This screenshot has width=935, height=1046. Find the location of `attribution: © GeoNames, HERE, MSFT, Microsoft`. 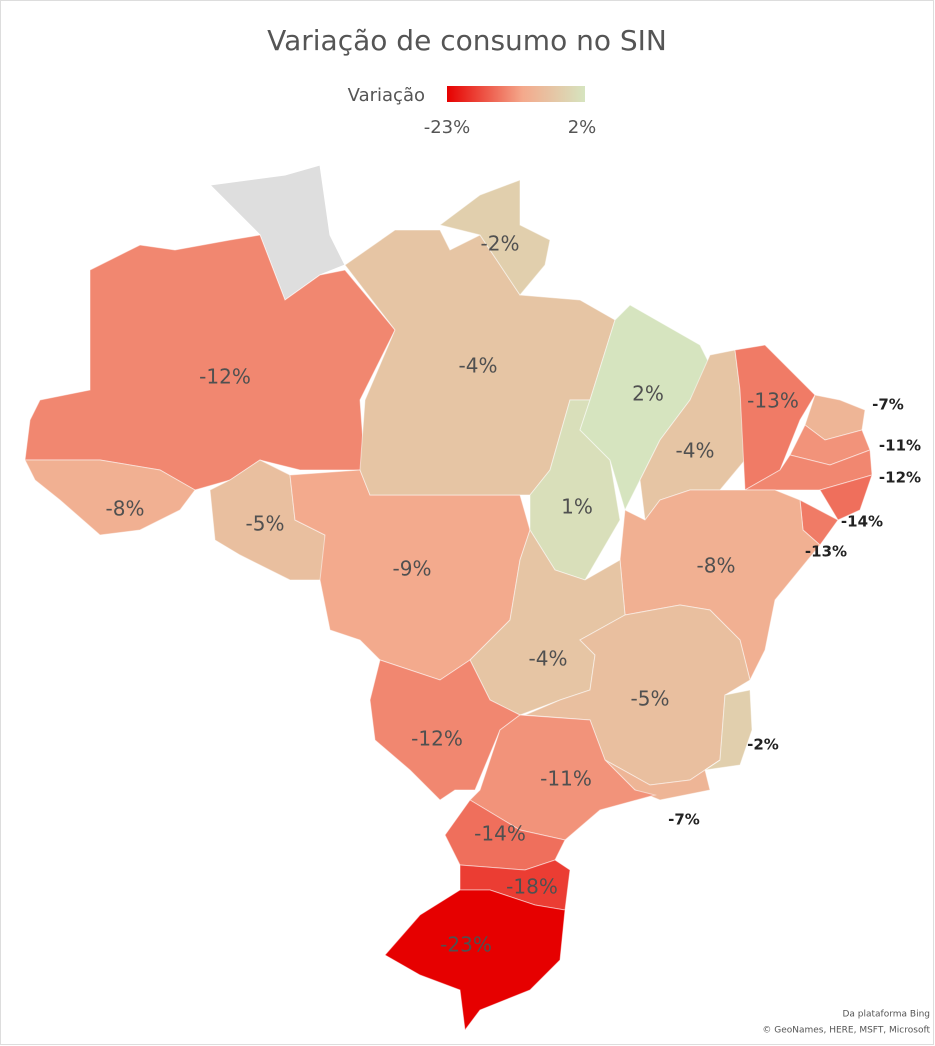

attribution: © GeoNames, HERE, MSFT, Microsoft is located at coordinates (846, 1031).